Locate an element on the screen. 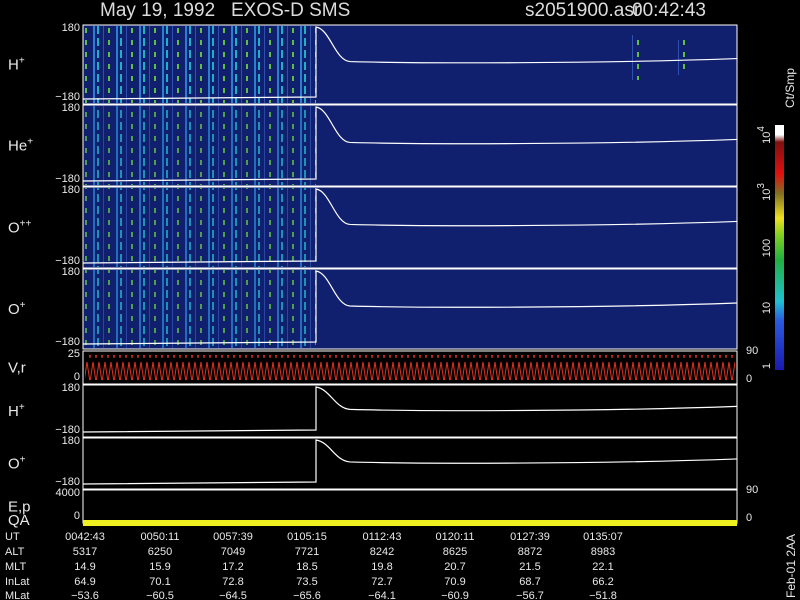 This screenshot has height=600, width=800. panel-label: QA is located at coordinates (19, 520).